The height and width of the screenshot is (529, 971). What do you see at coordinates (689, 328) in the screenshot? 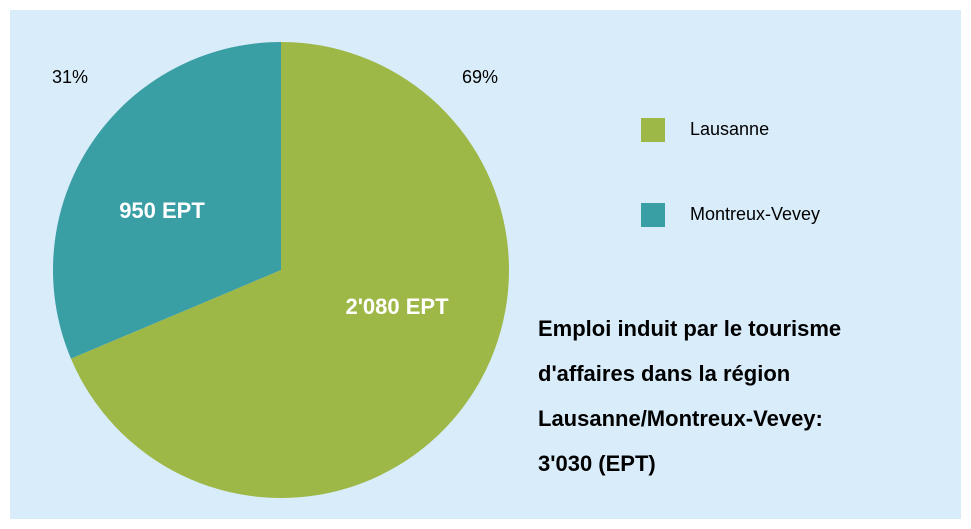
I see `annotation: Emploi induit par le tourisme` at bounding box center [689, 328].